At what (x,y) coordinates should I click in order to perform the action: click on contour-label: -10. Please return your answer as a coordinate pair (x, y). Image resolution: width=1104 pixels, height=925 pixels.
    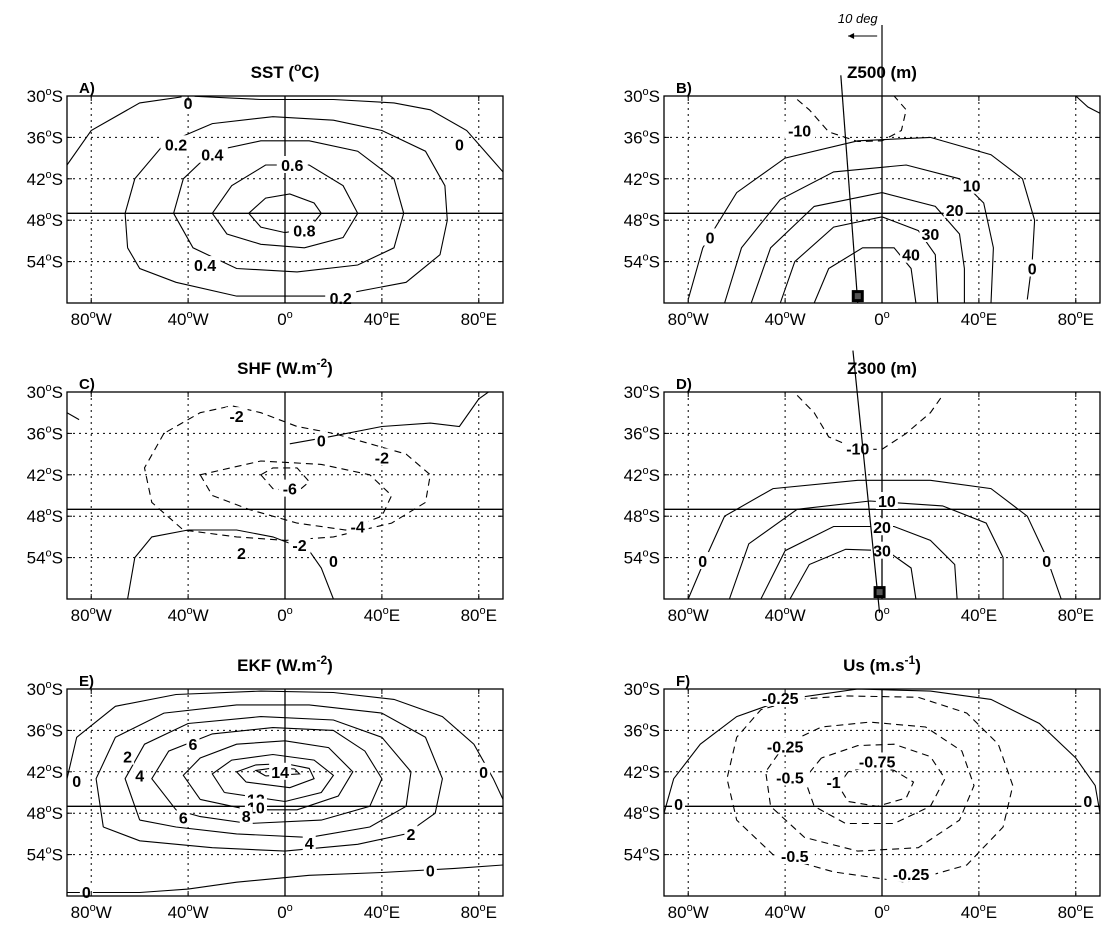
    Looking at the image, I should click on (799, 132).